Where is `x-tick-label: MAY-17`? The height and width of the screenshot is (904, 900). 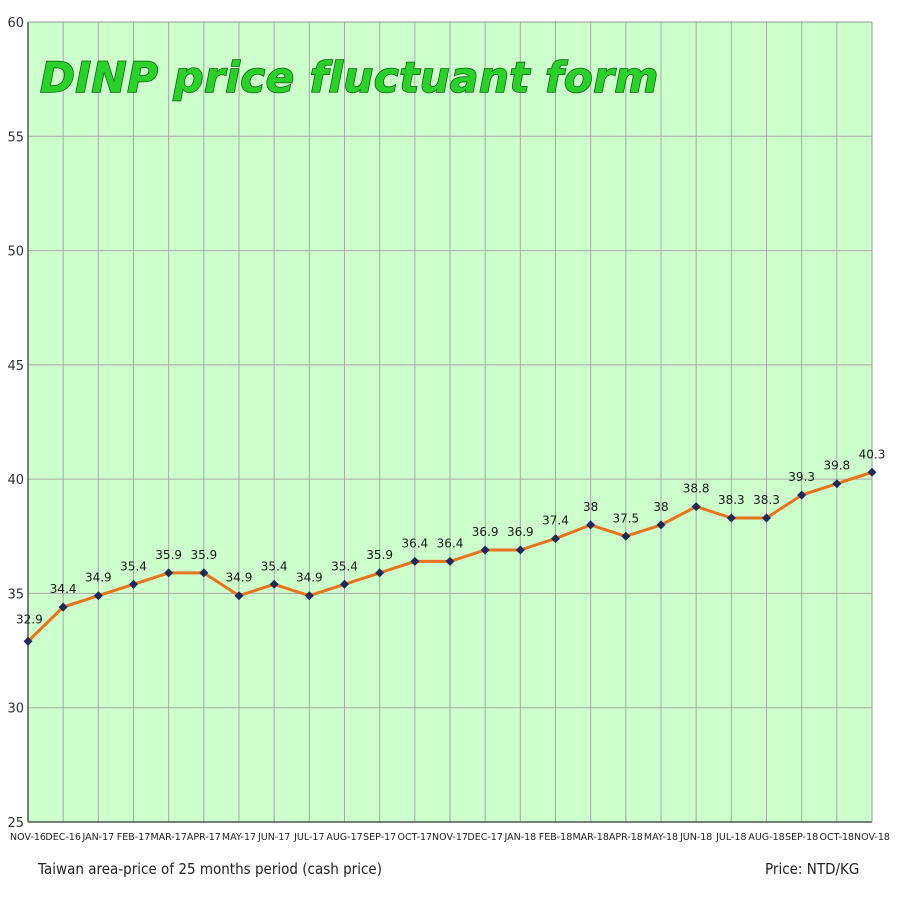 x-tick-label: MAY-17 is located at coordinates (239, 837).